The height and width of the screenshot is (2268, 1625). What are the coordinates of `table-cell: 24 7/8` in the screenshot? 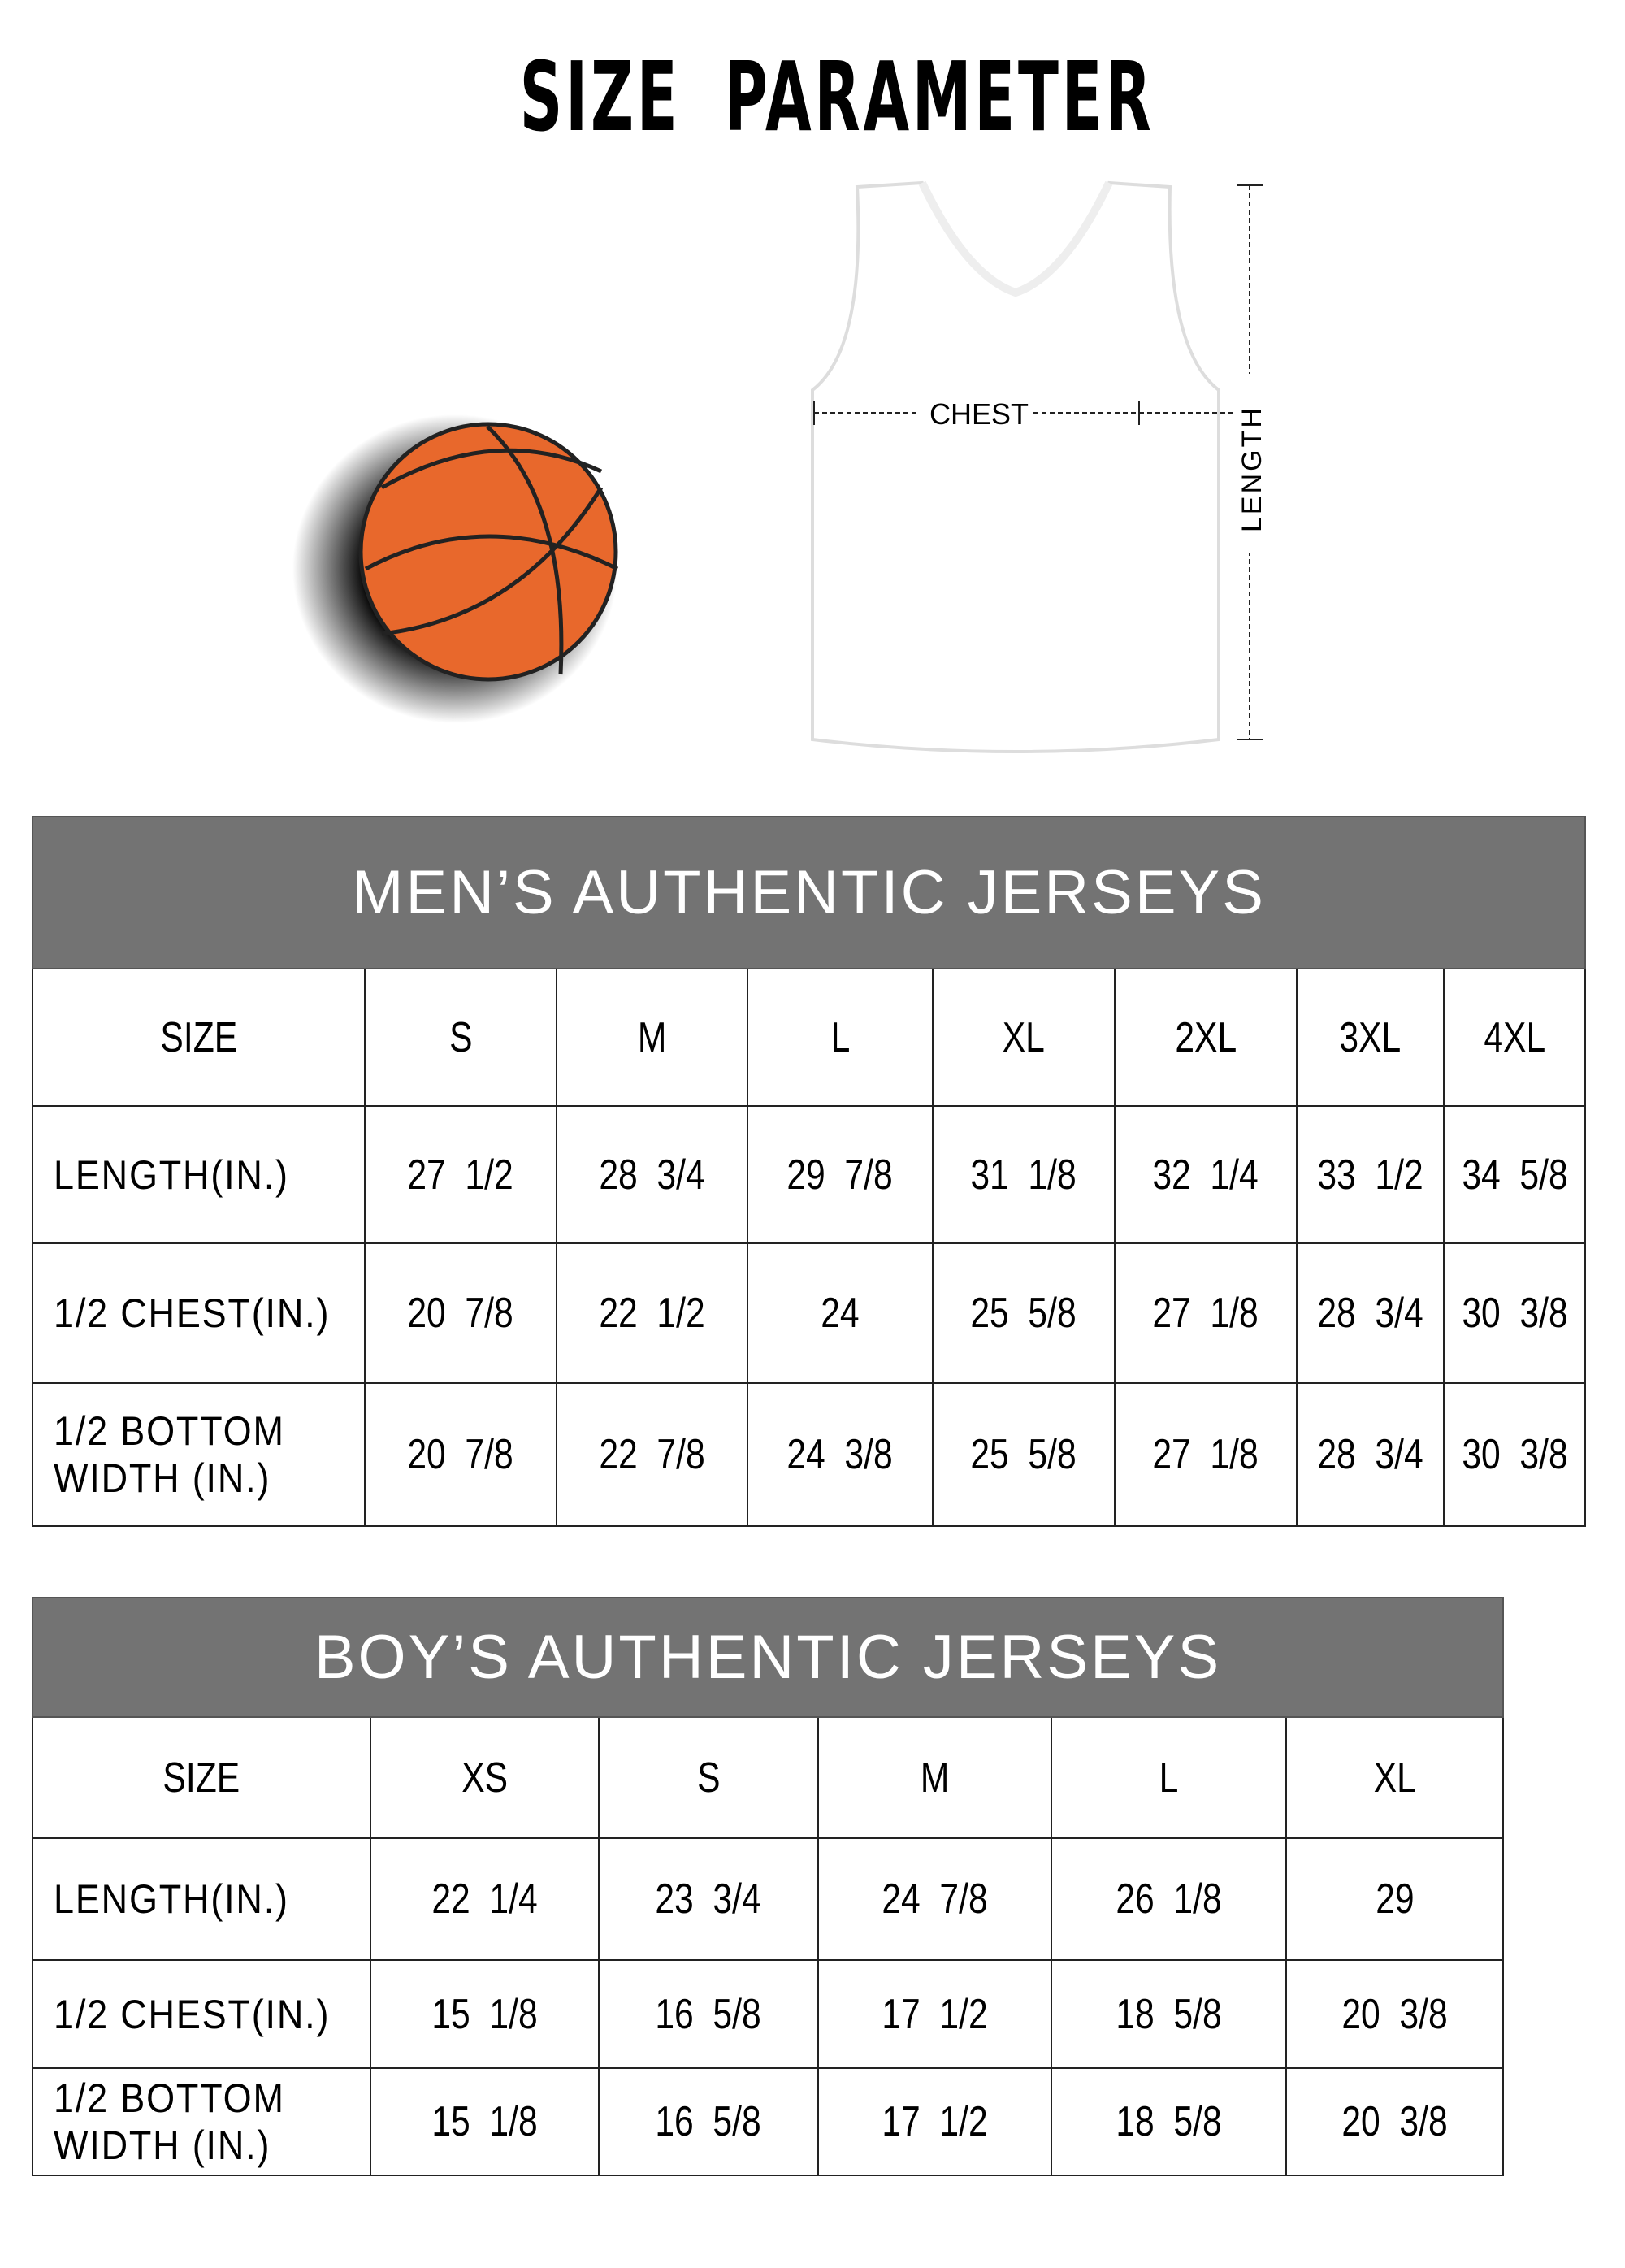 It's located at (934, 1899).